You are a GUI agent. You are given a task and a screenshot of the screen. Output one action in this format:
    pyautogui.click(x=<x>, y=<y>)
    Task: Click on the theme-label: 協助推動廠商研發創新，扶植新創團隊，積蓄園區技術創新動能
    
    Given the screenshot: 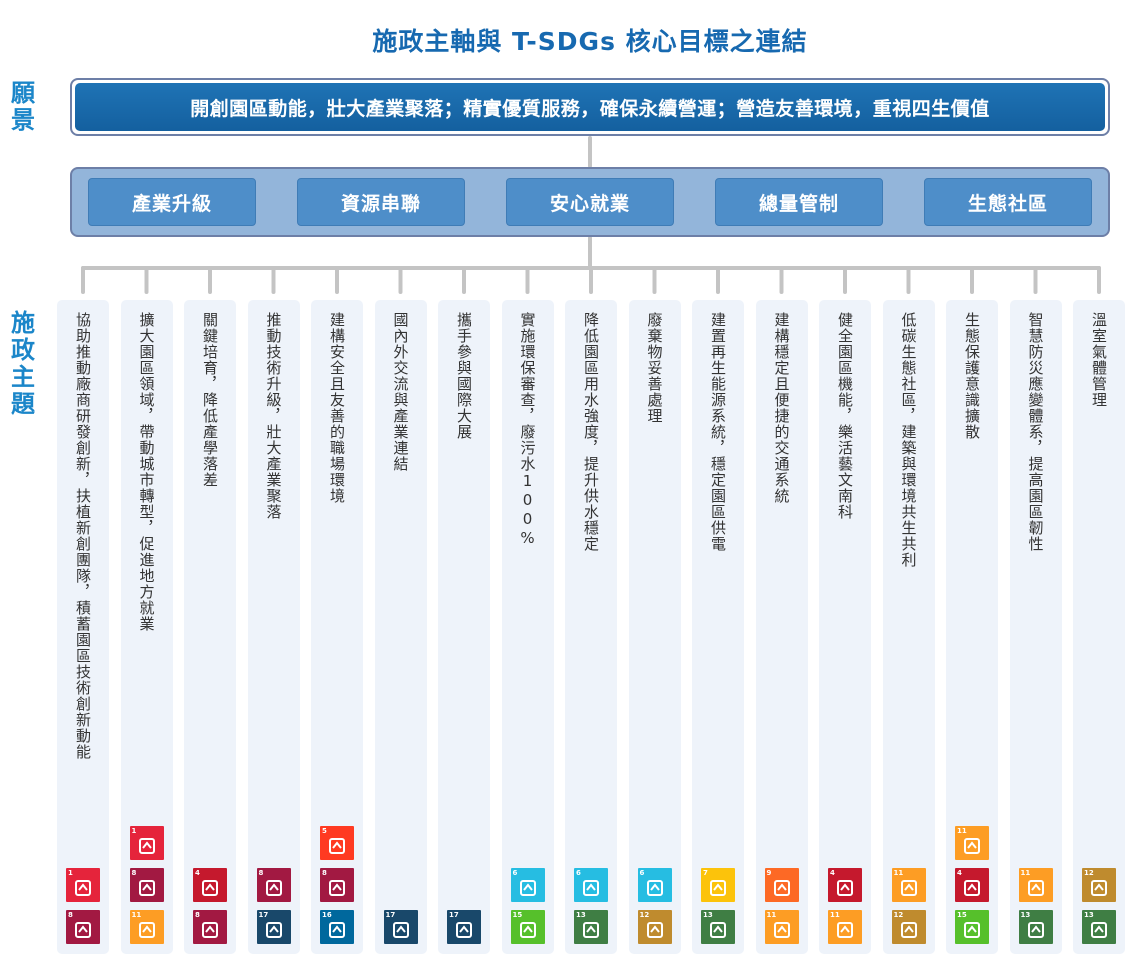 What is the action you would take?
    pyautogui.click(x=83, y=536)
    